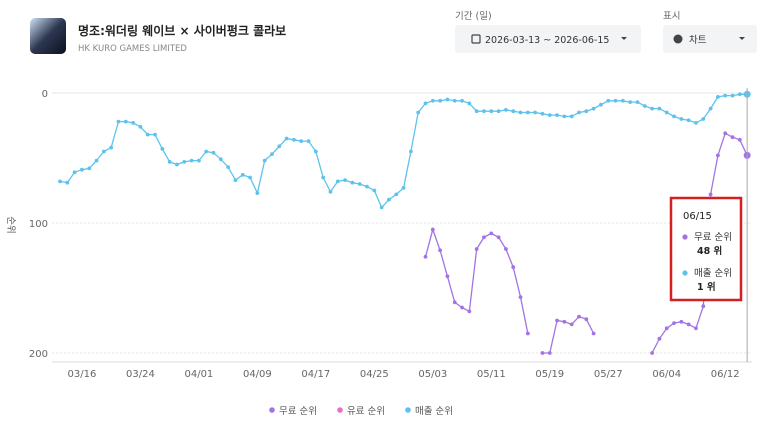 Image resolution: width=773 pixels, height=433 pixels. Describe the element at coordinates (434, 411) in the screenshot. I see `legend-label: 매출 순위` at that location.